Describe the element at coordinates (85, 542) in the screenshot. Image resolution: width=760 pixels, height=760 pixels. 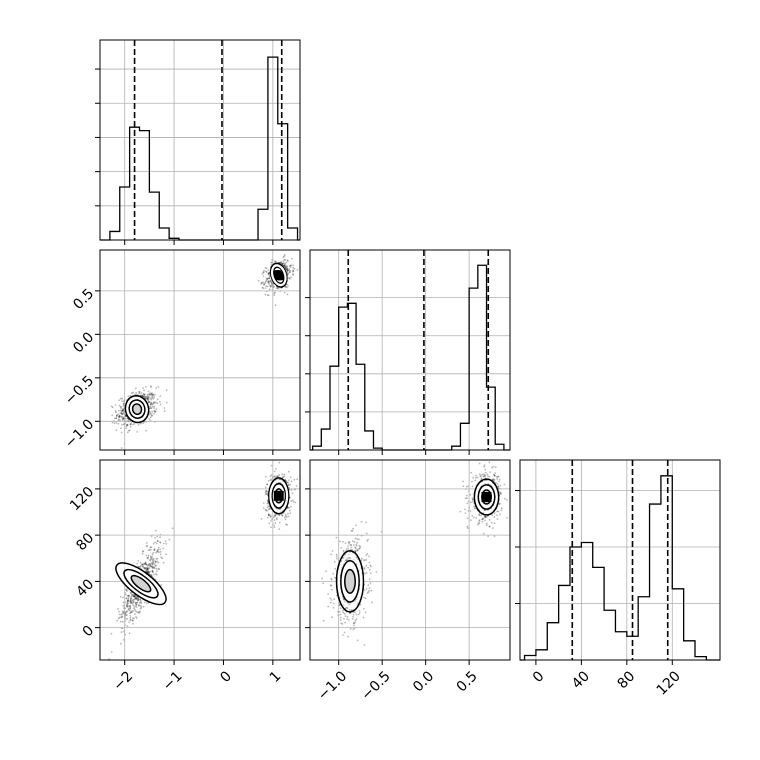
I see `x-z-ytick-label-2: 80` at that location.